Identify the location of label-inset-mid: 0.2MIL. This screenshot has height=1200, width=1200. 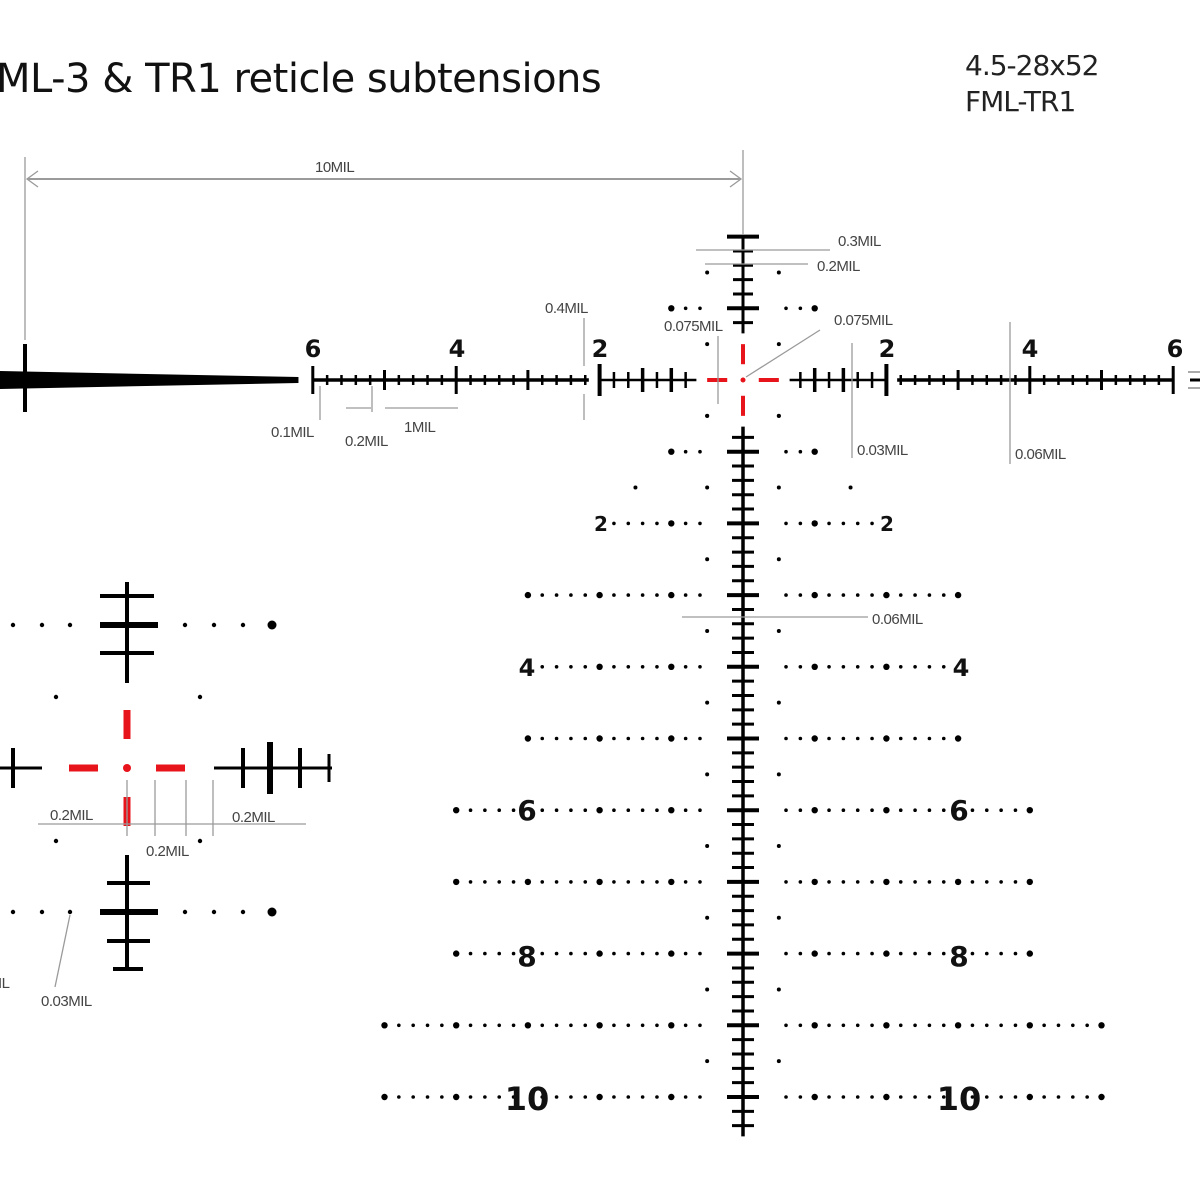
(167, 851).